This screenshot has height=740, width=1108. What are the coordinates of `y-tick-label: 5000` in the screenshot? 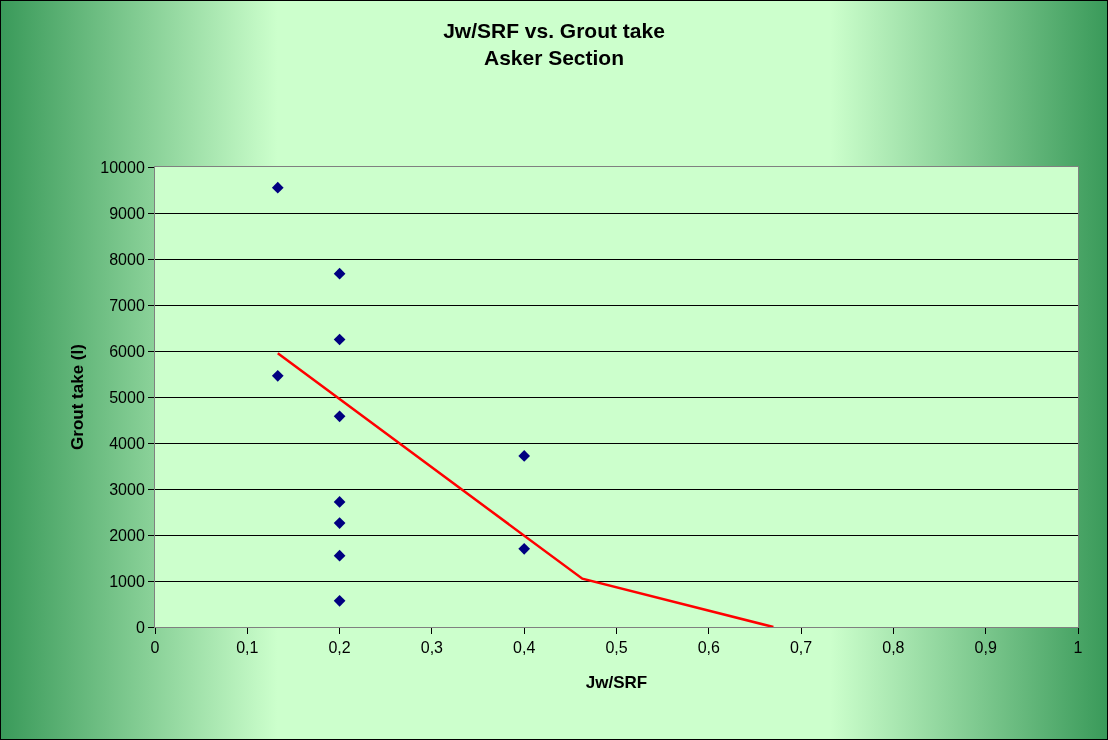 It's located at (127, 397).